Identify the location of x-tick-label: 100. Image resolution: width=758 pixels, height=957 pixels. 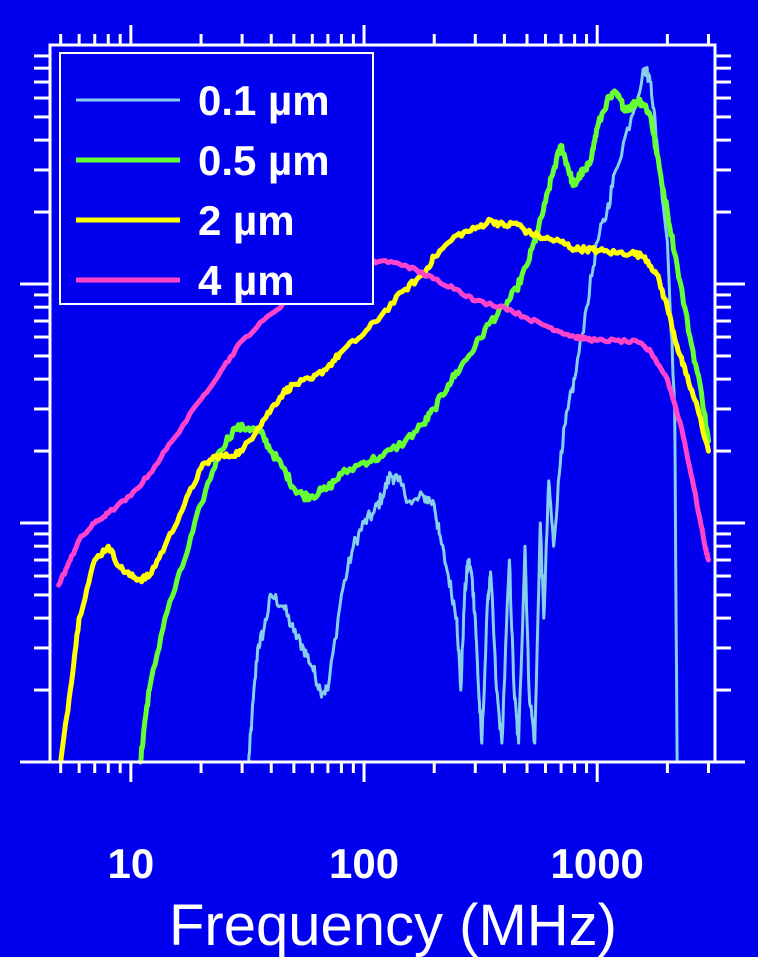
(364, 863).